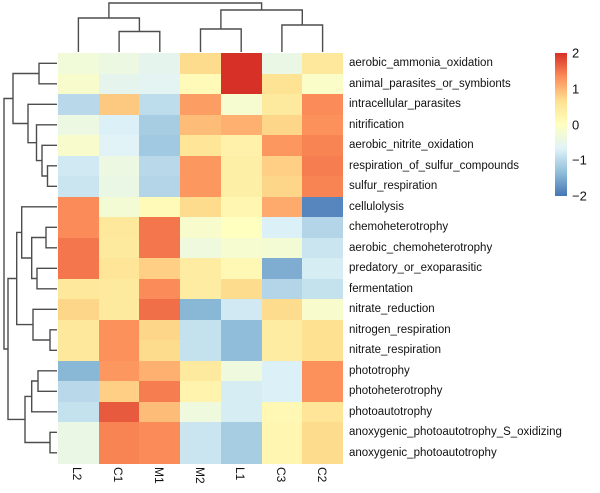 This screenshot has width=600, height=493. I want to click on row-label: fermentation, so click(381, 288).